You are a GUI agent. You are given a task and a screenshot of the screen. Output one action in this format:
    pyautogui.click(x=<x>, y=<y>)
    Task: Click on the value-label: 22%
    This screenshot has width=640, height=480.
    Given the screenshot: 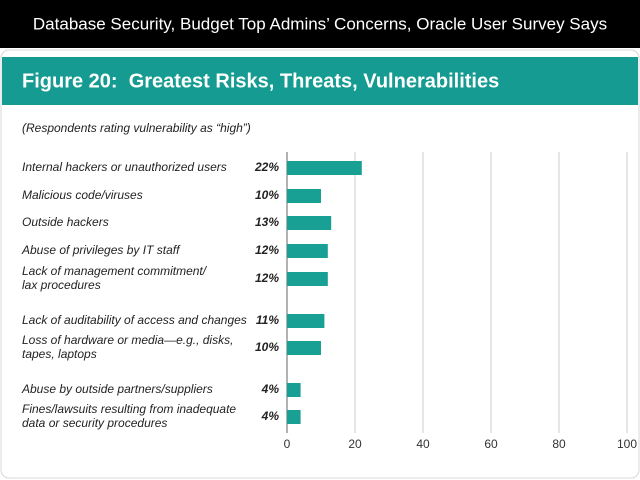 What is the action you would take?
    pyautogui.click(x=266, y=167)
    